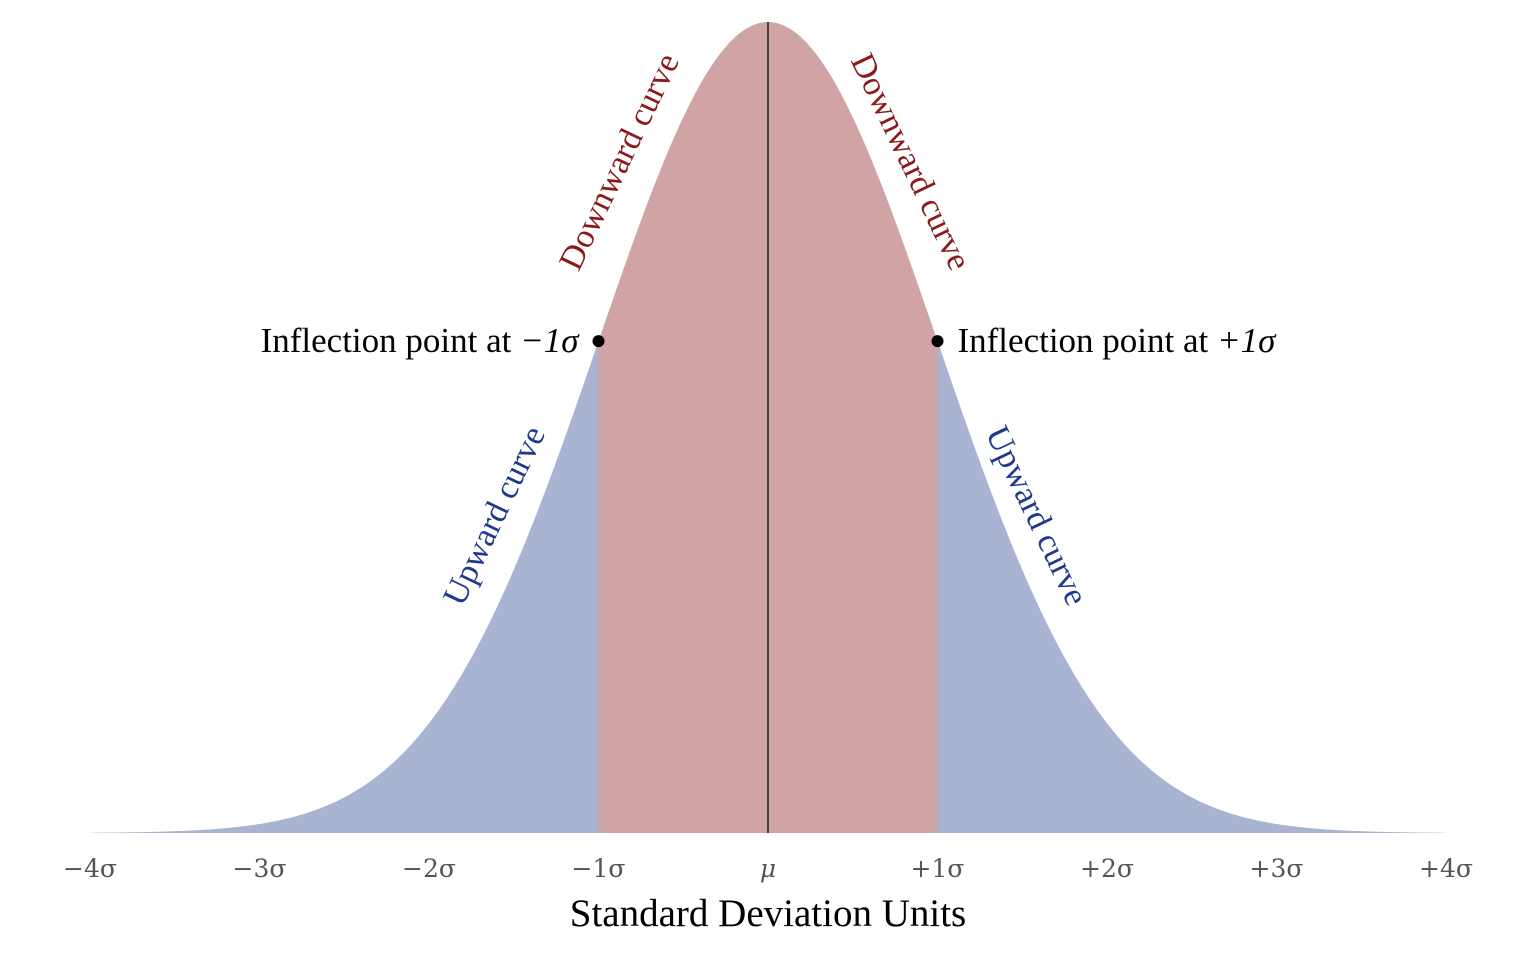 The height and width of the screenshot is (960, 1536). Describe the element at coordinates (421, 340) in the screenshot. I see `inflection-point-label: Inflection point at −1σ` at that location.